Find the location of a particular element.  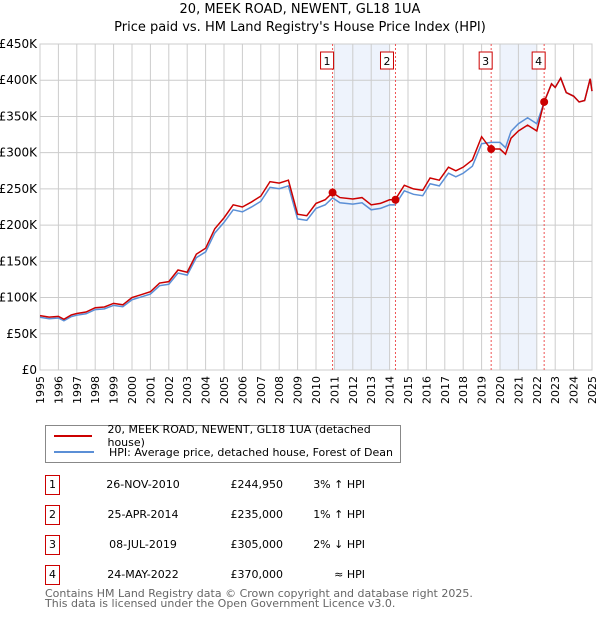

hpi-comparison: 1% ↑ HPI is located at coordinates (339, 514).